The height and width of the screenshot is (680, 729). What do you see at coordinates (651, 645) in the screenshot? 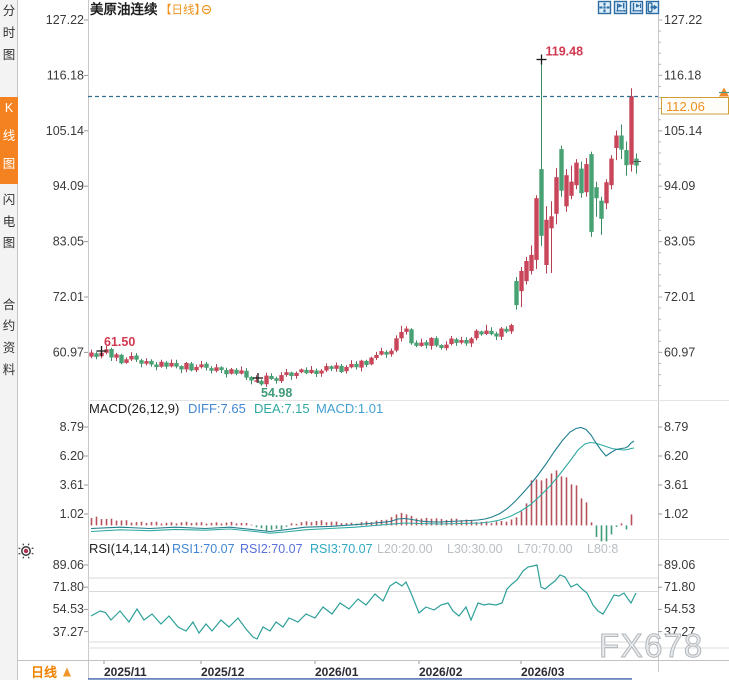
I see `svg-text: FX678` at bounding box center [651, 645].